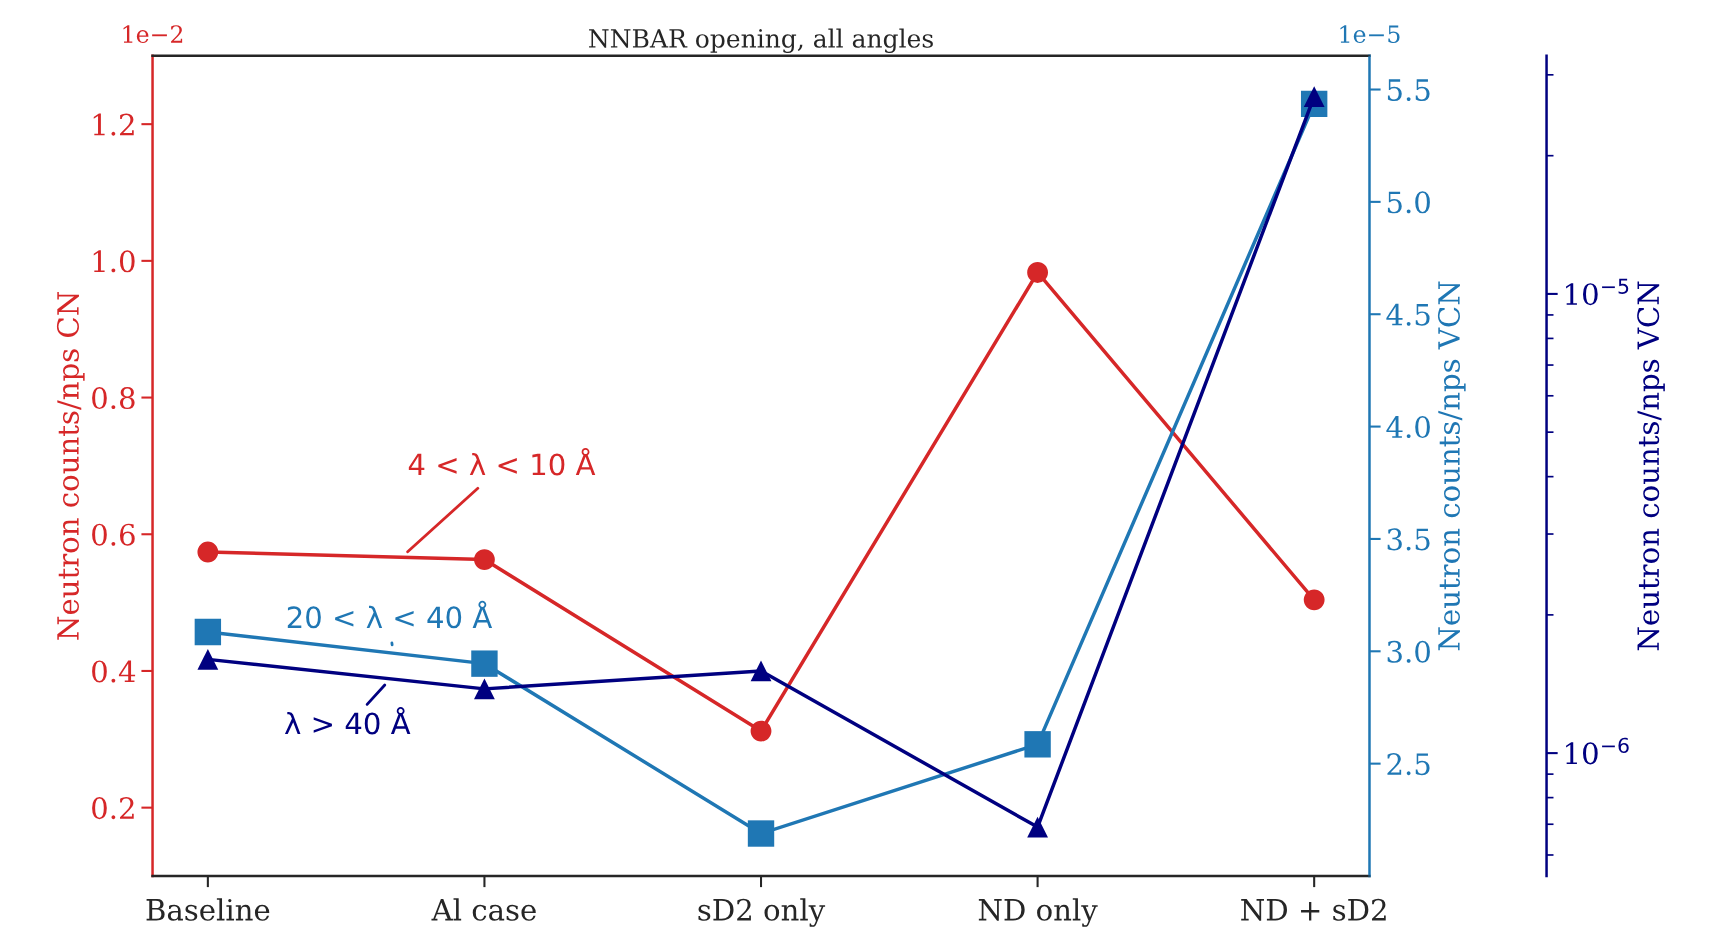 Image resolution: width=1714 pixels, height=946 pixels. Describe the element at coordinates (1408, 764) in the screenshot. I see `y2-tick-label: 2.5` at that location.